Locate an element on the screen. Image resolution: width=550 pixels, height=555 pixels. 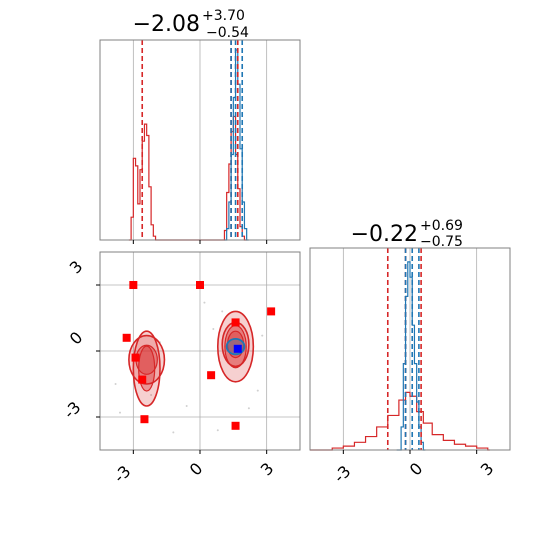
panel-histogram-x2 is located at coordinates (410, 350).